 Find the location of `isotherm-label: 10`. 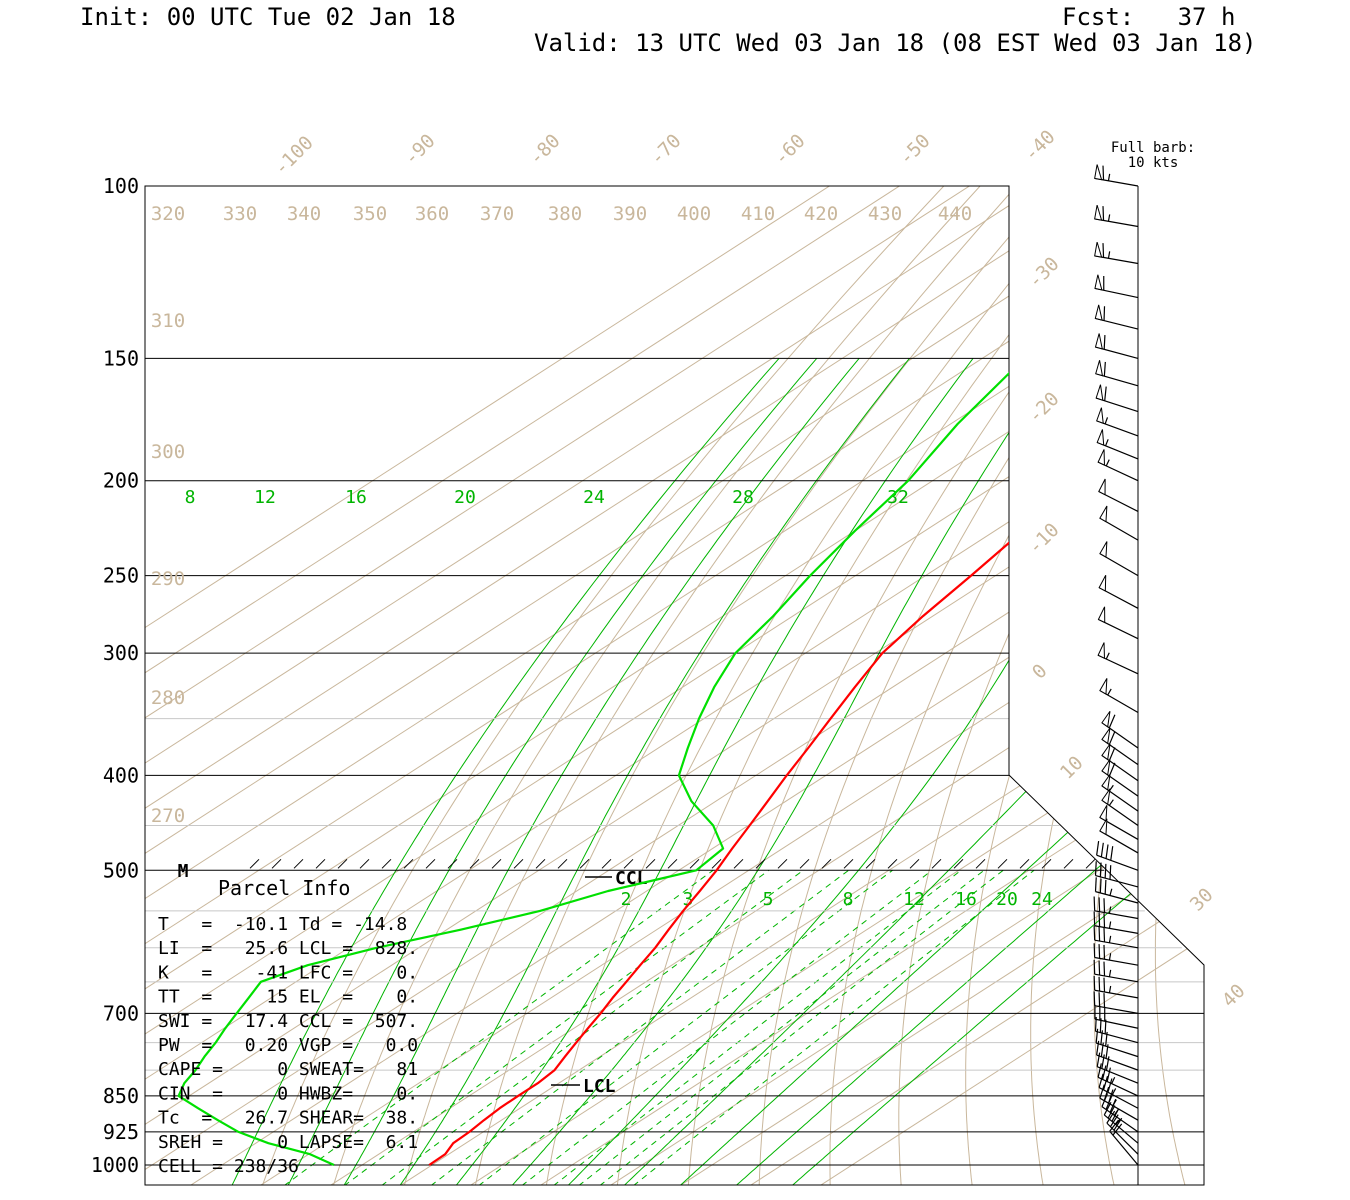

isotherm-label: 10 is located at coordinates (1072, 768).